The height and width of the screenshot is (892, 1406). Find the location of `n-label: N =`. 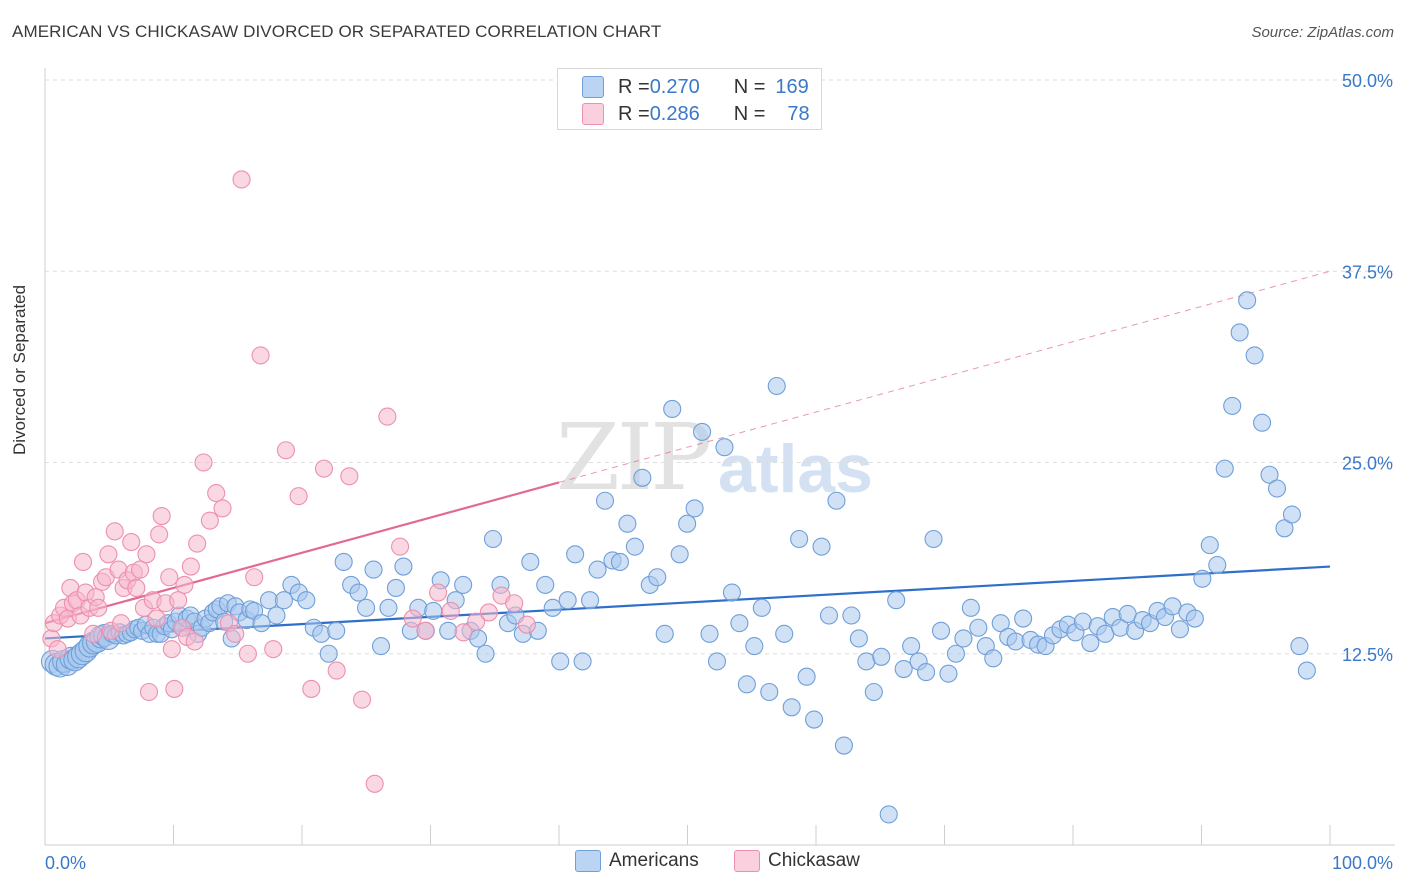

n-label: N = is located at coordinates (749, 113).